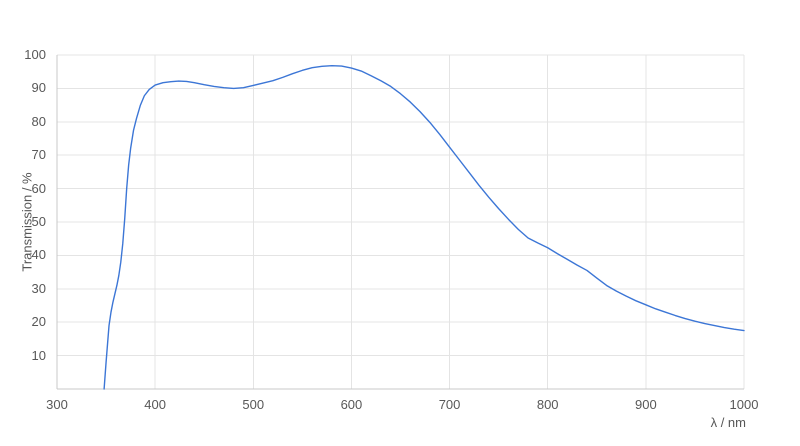 The height and width of the screenshot is (446, 800). Describe the element at coordinates (38, 355) in the screenshot. I see `y-tick-label: 10` at that location.